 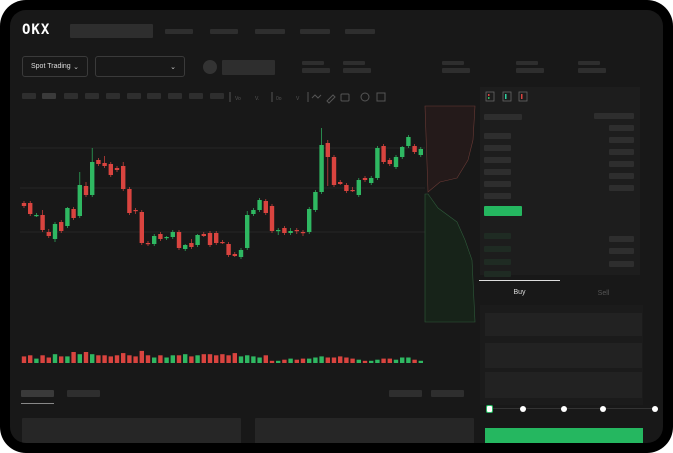 I want to click on ruler-icon, so click(x=331, y=99).